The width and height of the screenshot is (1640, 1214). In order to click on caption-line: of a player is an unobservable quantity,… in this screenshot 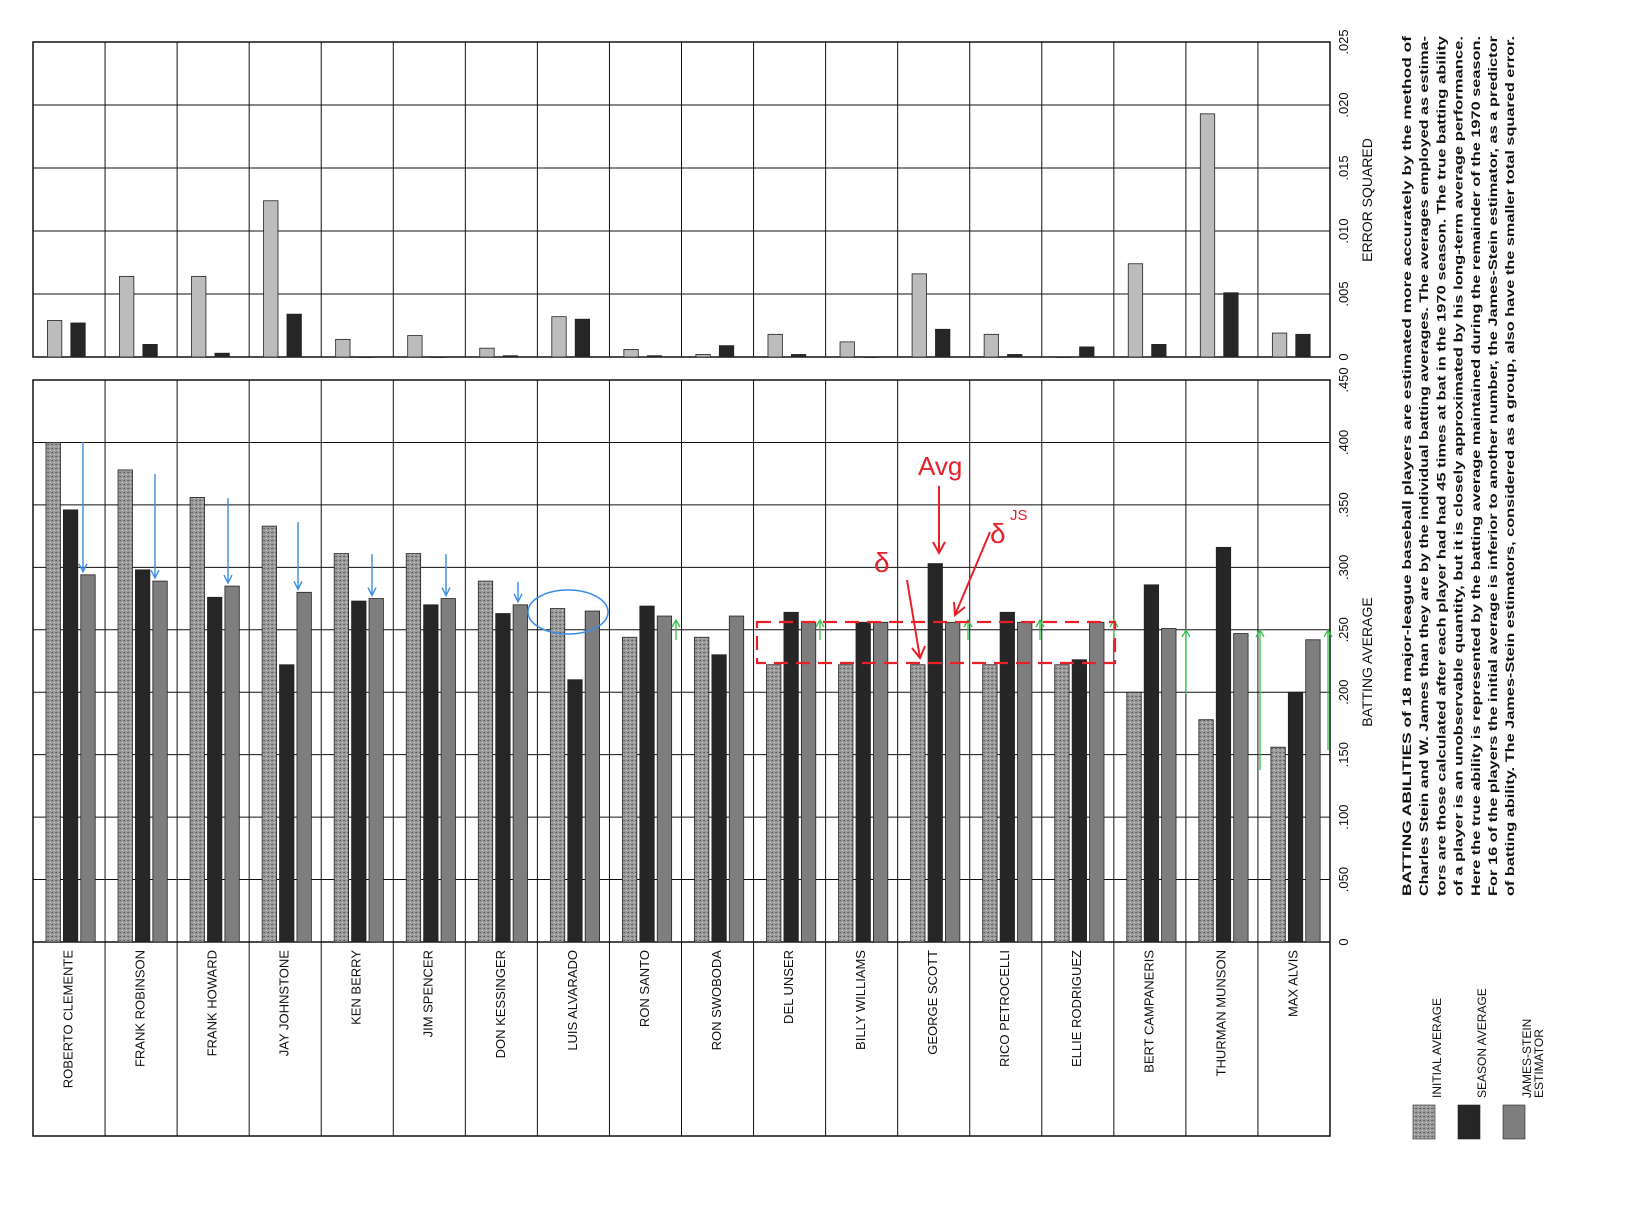, I will do `click(1459, 466)`.